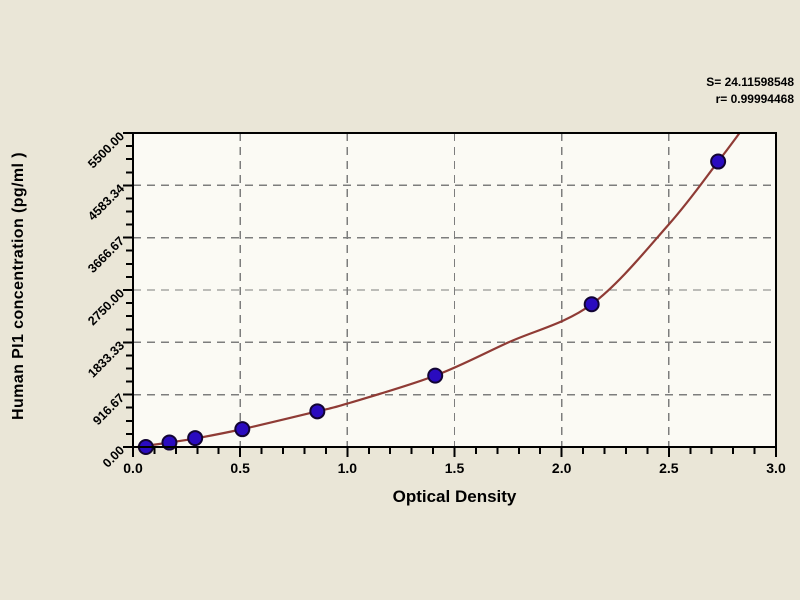 Image resolution: width=800 pixels, height=600 pixels. I want to click on x-tick-label: 0.0, so click(133, 468).